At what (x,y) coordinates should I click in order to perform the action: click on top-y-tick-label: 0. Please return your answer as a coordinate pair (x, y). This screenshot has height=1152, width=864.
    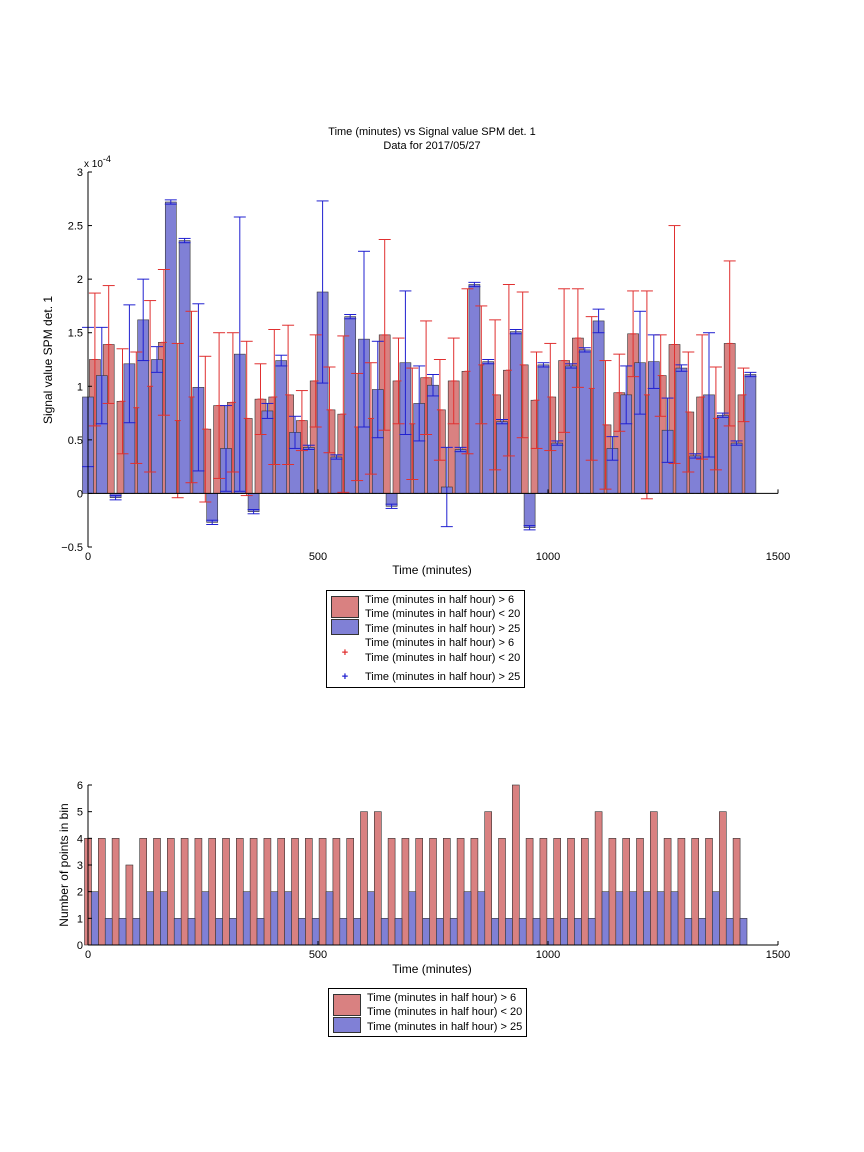
    Looking at the image, I should click on (80, 494).